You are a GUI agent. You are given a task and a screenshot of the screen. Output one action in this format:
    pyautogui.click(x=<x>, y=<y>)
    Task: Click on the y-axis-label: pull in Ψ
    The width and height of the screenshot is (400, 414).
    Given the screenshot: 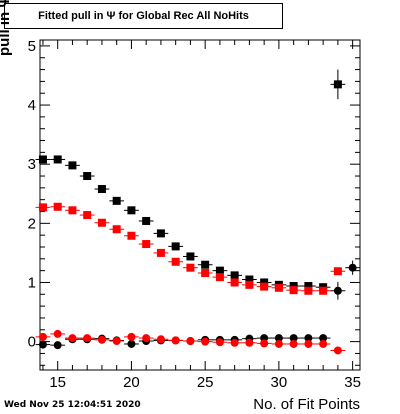 What is the action you would take?
    pyautogui.click(x=6, y=28)
    